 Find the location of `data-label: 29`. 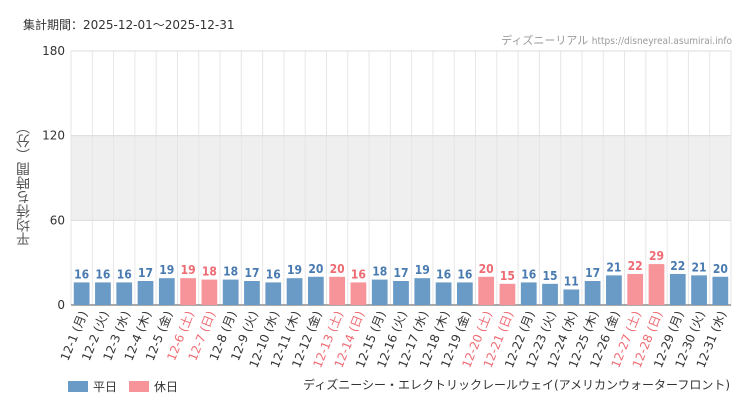

data-label: 29 is located at coordinates (656, 256).